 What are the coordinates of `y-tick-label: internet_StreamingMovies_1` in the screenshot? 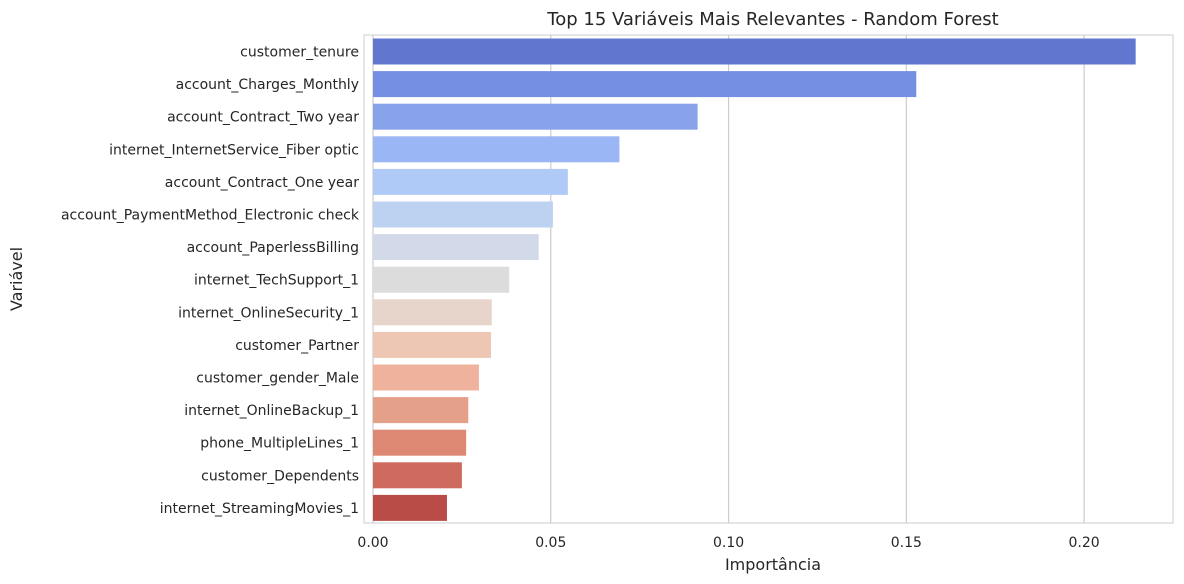 It's located at (259, 509).